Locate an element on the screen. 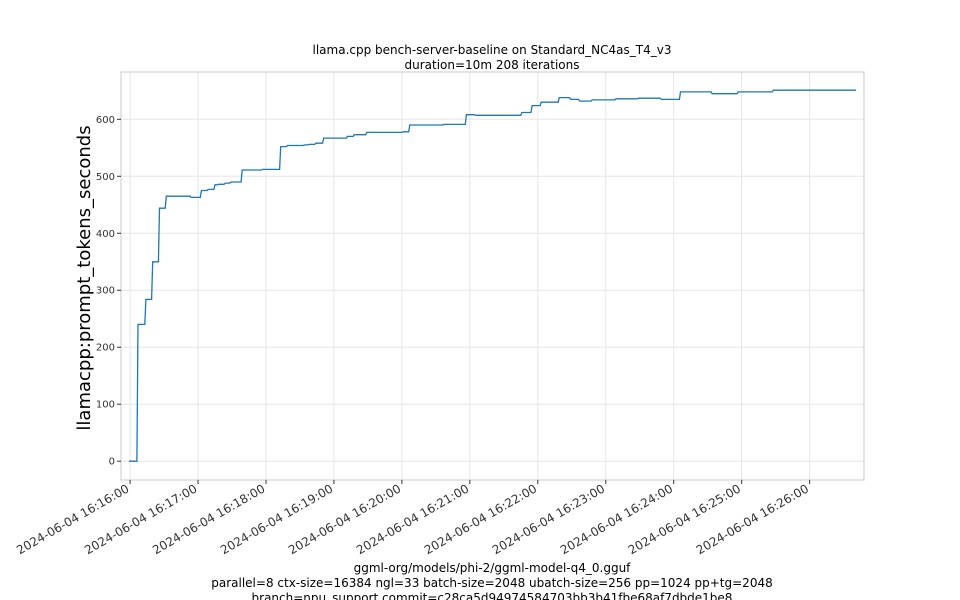 This screenshot has height=600, width=960. y-tick-label: 500 is located at coordinates (105, 177).